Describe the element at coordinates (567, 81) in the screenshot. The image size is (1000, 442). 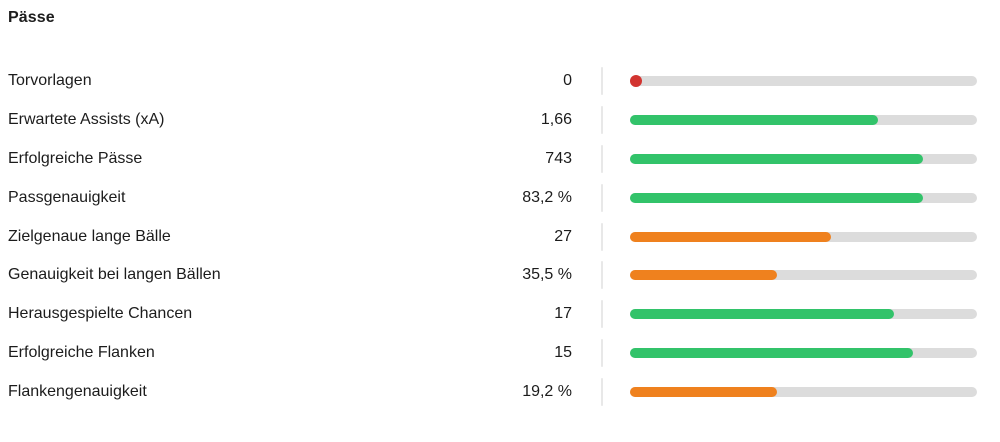
I see `stat-value: 0` at that location.